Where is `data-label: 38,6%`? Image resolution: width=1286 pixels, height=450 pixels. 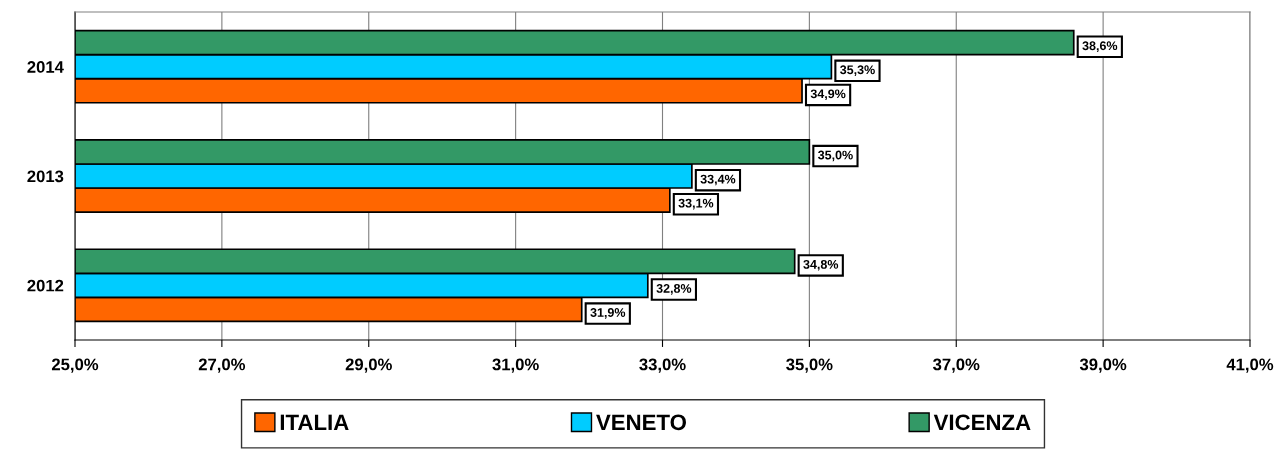
data-label: 38,6% is located at coordinates (1100, 46).